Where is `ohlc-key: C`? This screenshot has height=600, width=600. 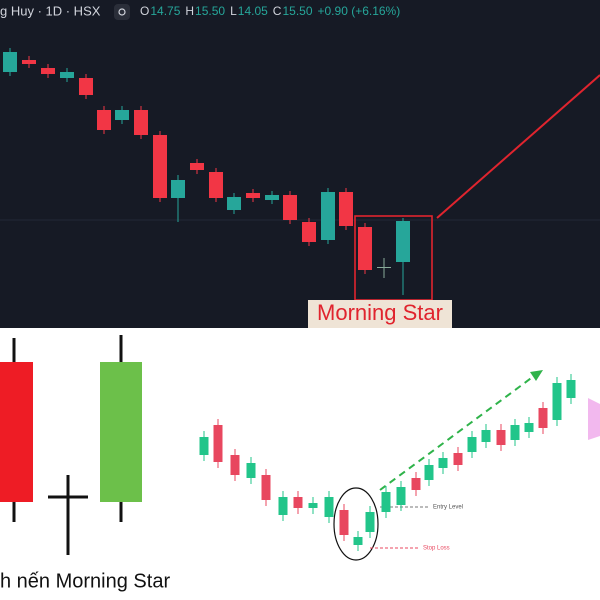
ohlc-key: C is located at coordinates (277, 11).